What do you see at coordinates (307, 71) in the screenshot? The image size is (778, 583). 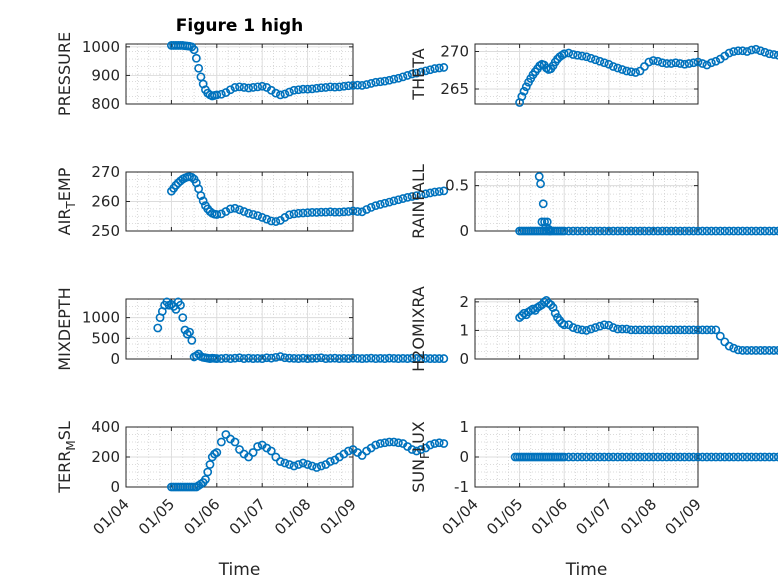 I see `series-pressure` at bounding box center [307, 71].